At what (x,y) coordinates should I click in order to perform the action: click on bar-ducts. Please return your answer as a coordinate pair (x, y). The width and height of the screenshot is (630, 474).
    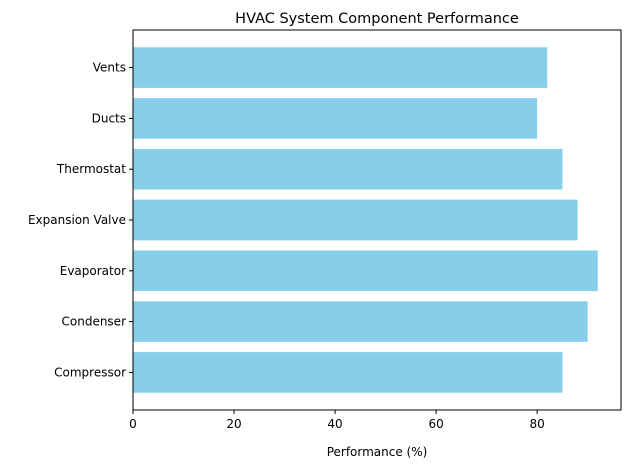
    Looking at the image, I should click on (335, 118).